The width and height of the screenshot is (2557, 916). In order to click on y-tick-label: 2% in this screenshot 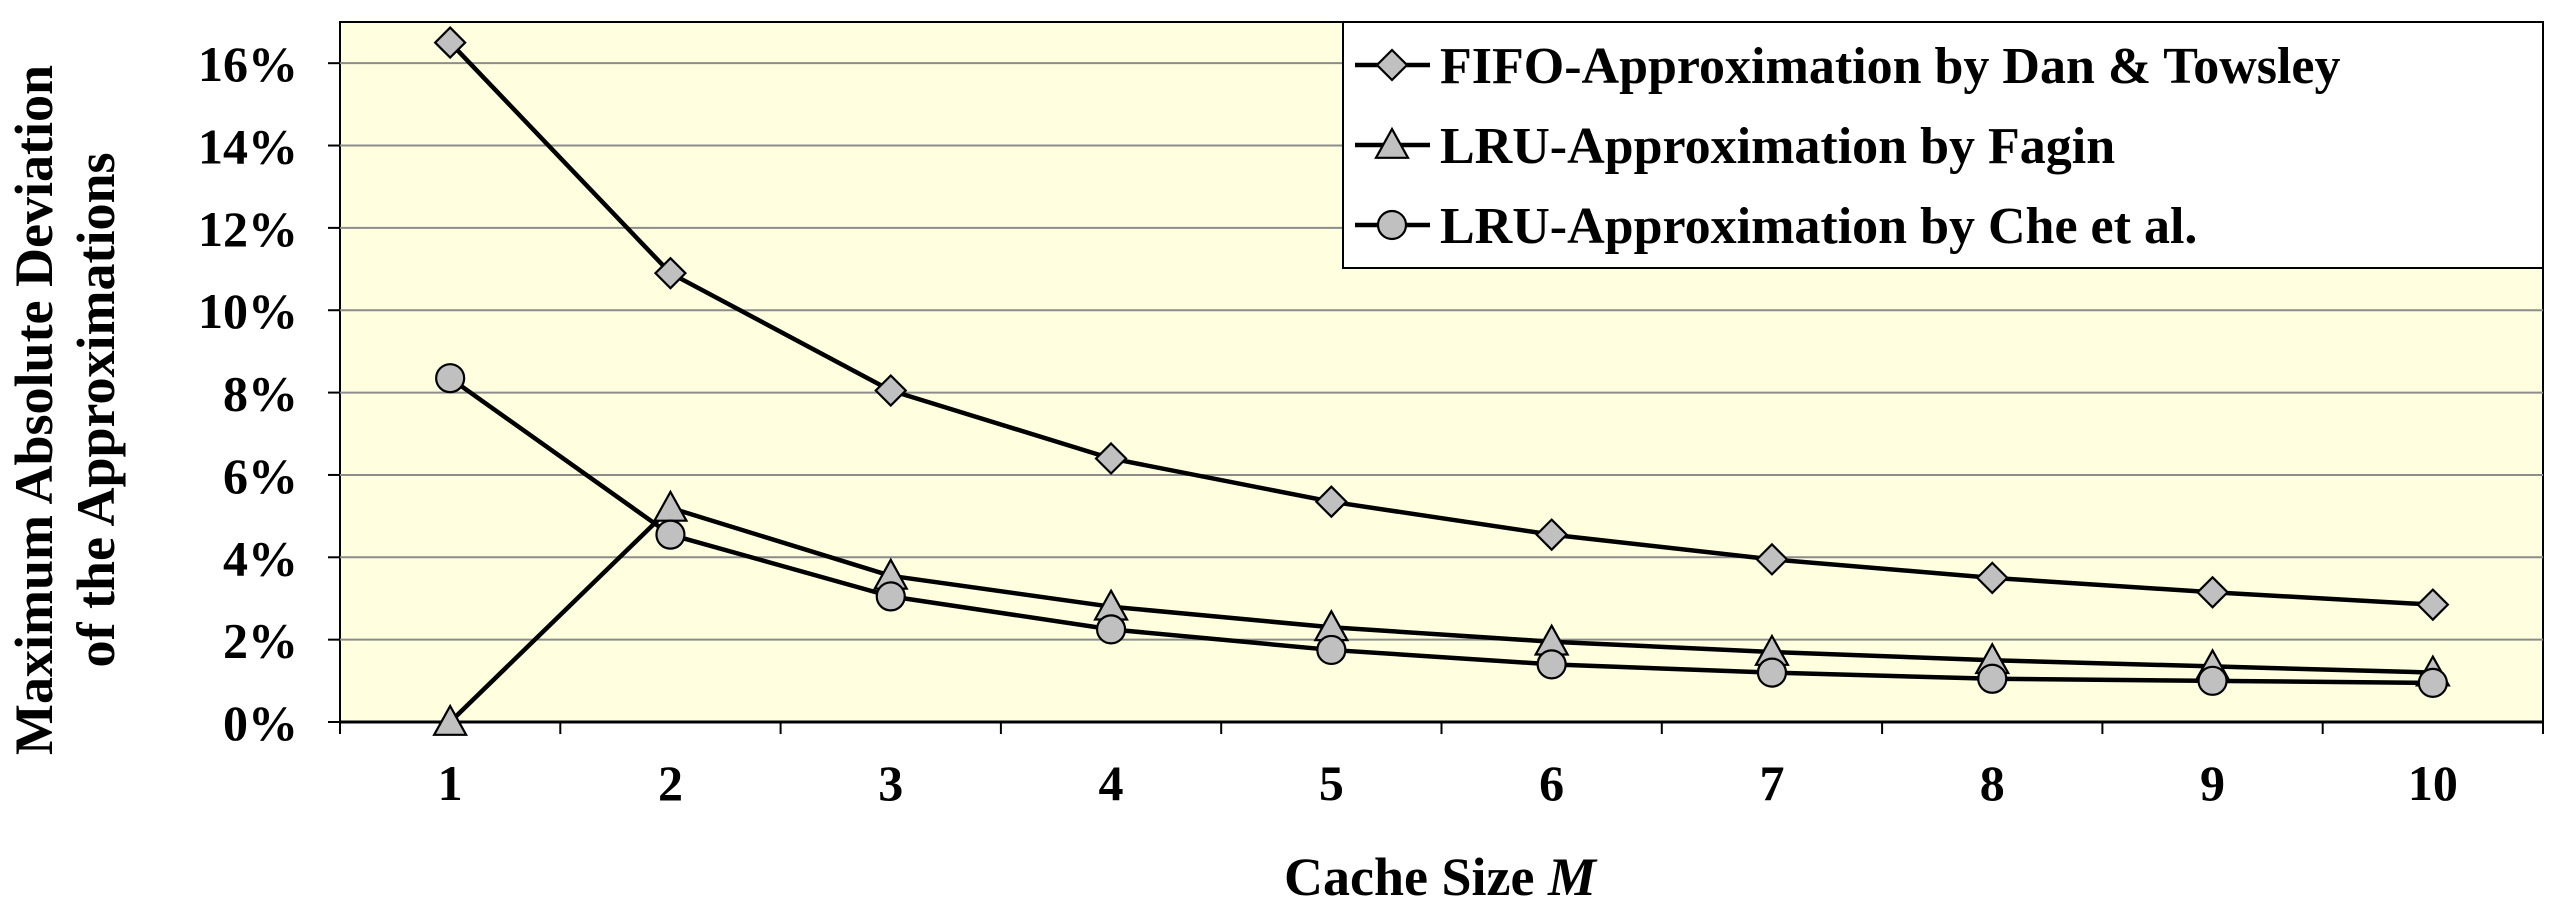, I will do `click(260, 641)`.